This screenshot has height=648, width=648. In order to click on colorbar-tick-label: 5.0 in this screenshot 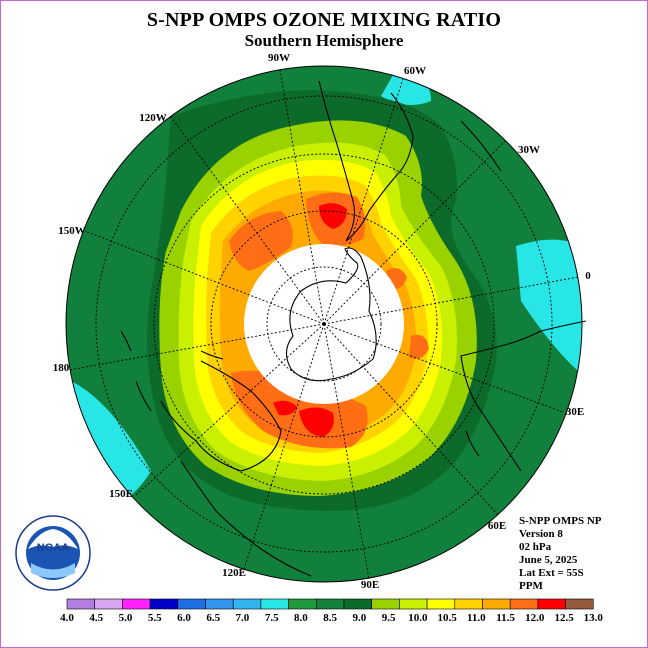, I will do `click(126, 618)`.